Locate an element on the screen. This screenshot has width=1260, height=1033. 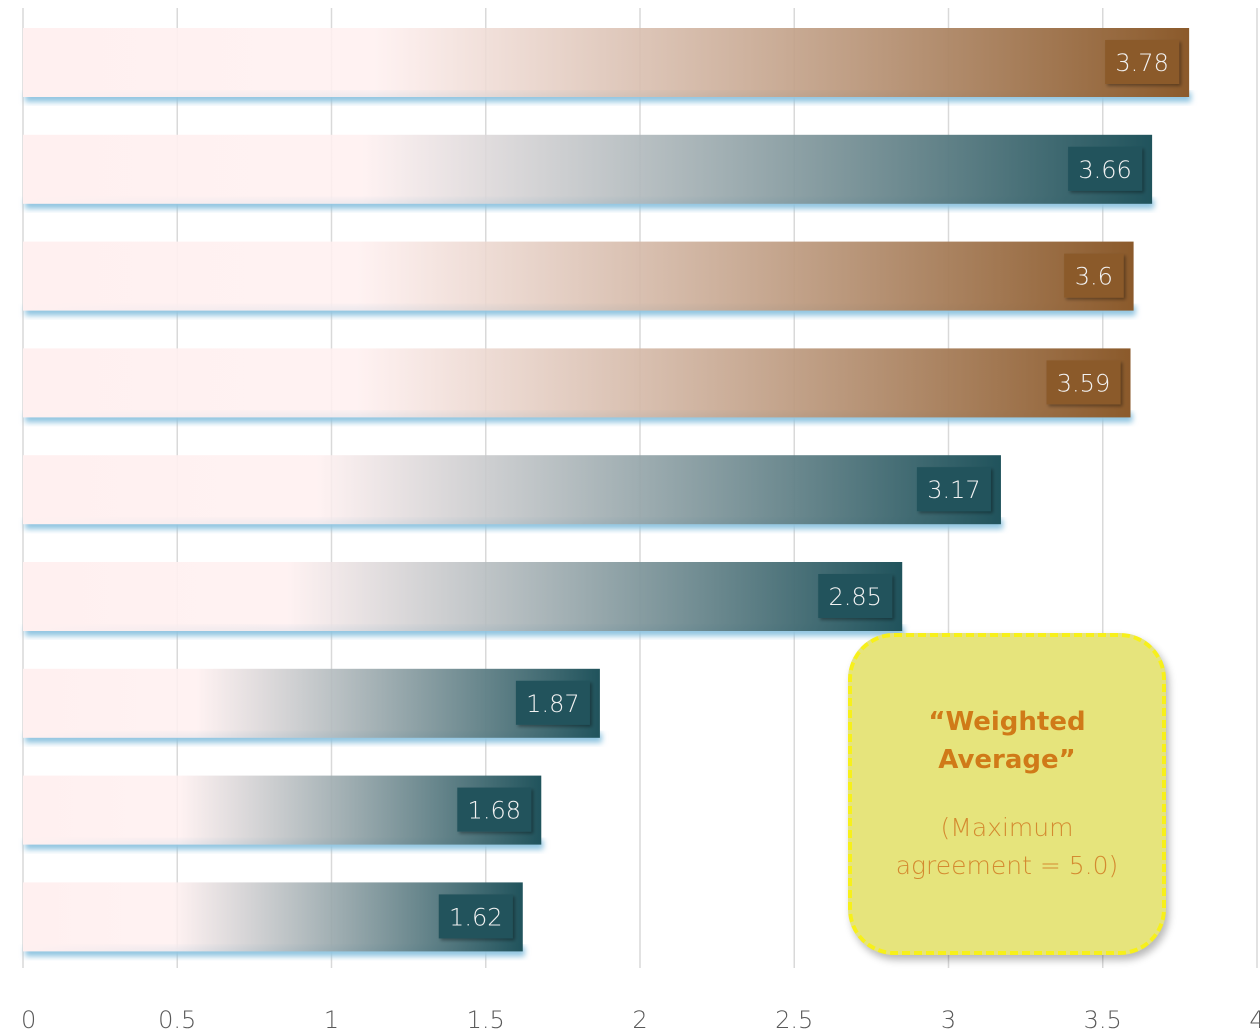
data-label: 3.17 is located at coordinates (953, 490).